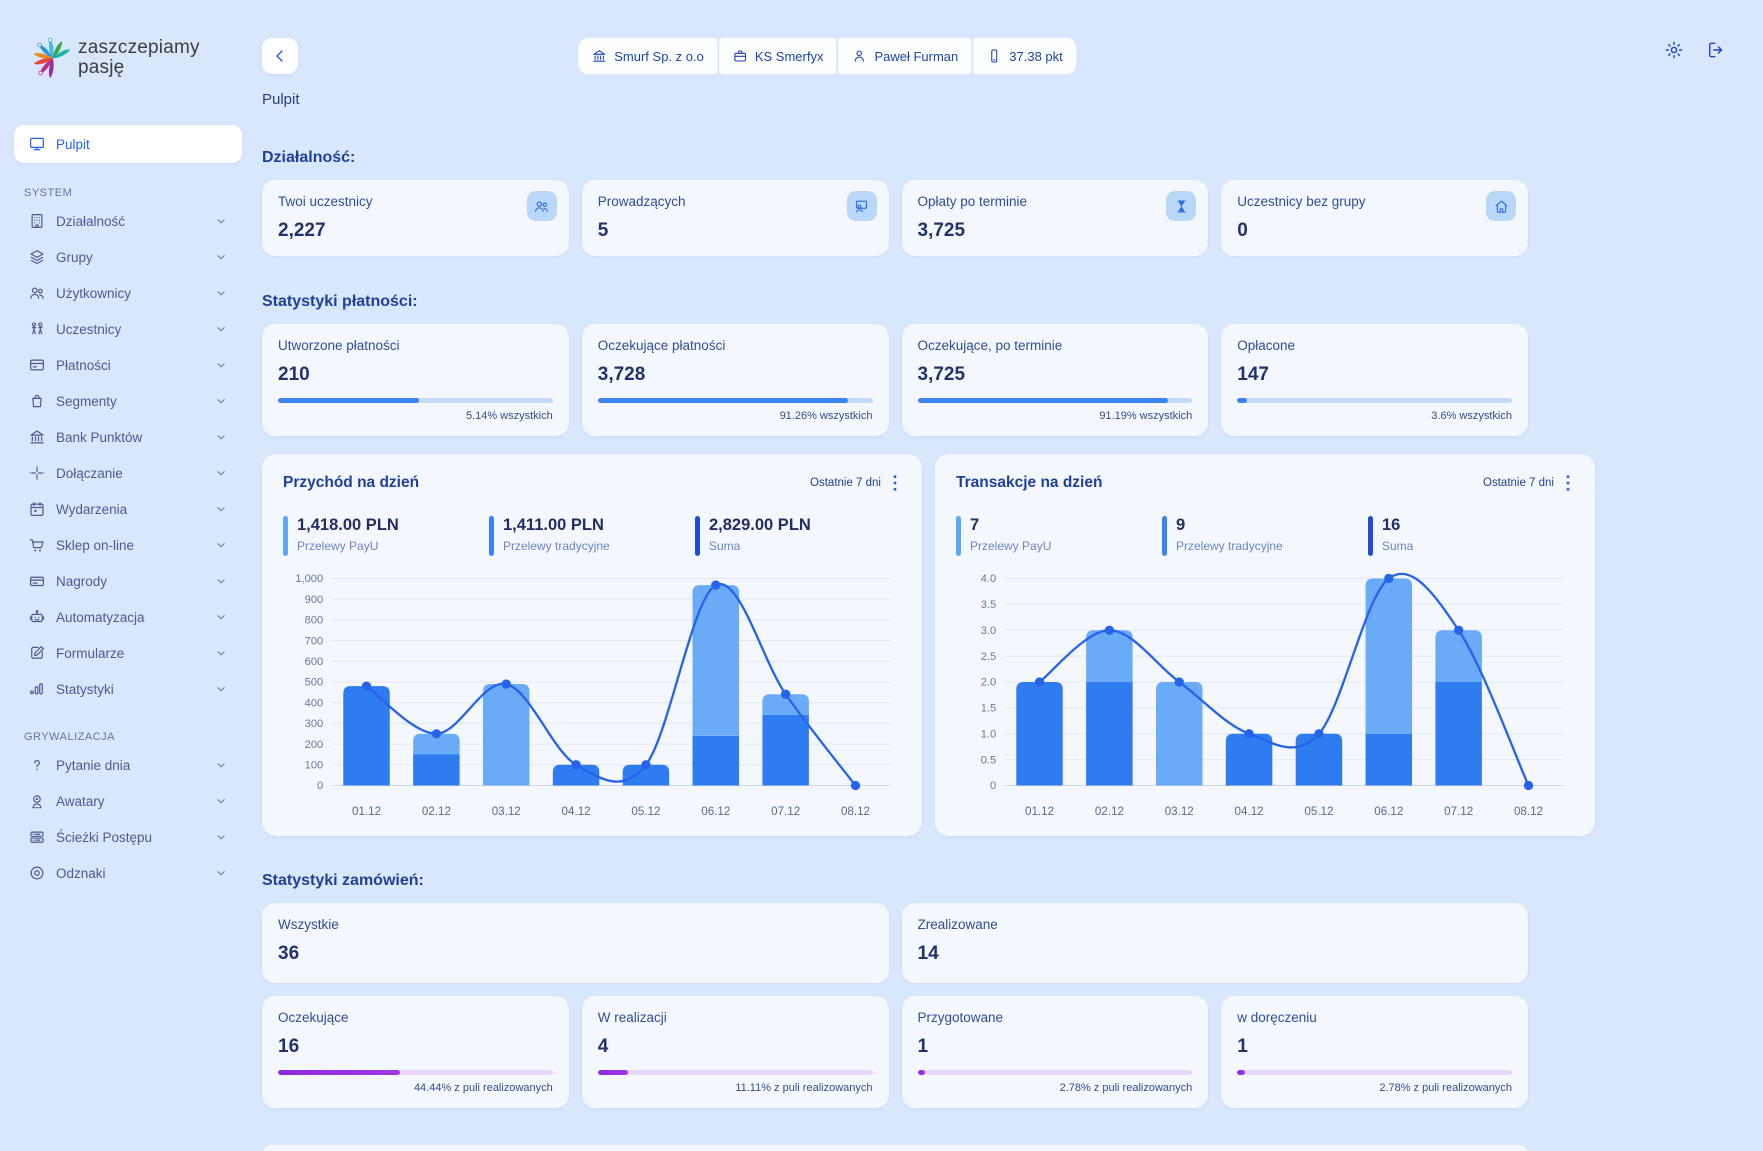 The height and width of the screenshot is (1151, 1763). I want to click on settings-button, so click(1674, 50).